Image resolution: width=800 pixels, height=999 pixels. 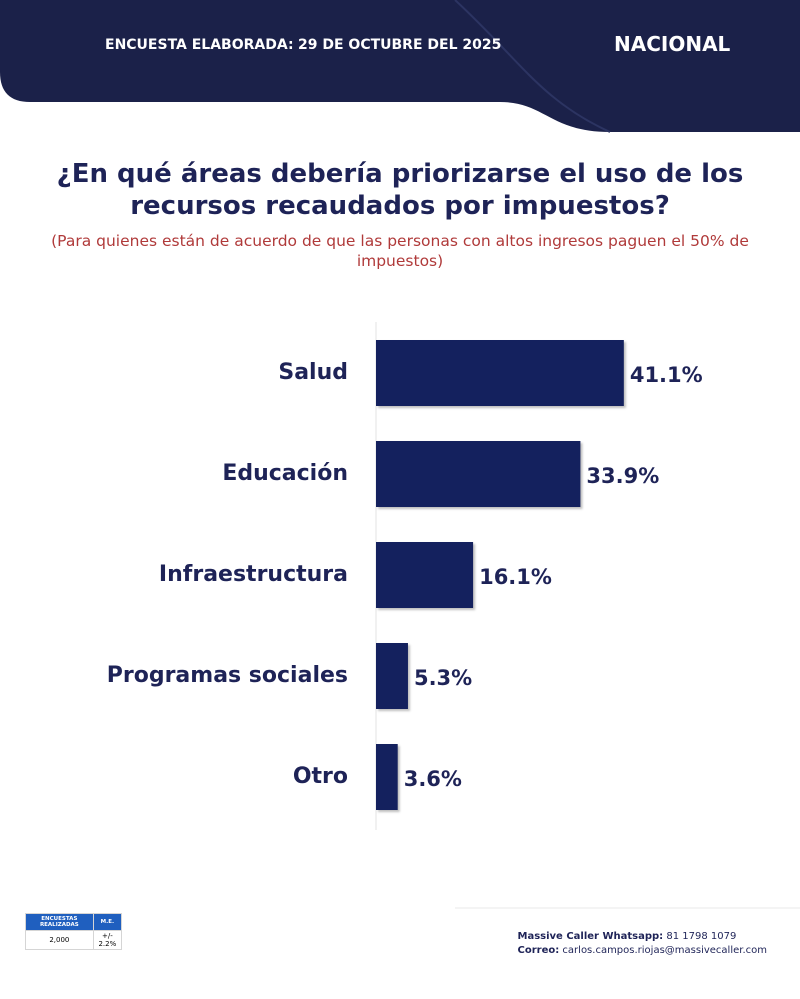 What do you see at coordinates (515, 577) in the screenshot?
I see `value-label: 16.1%` at bounding box center [515, 577].